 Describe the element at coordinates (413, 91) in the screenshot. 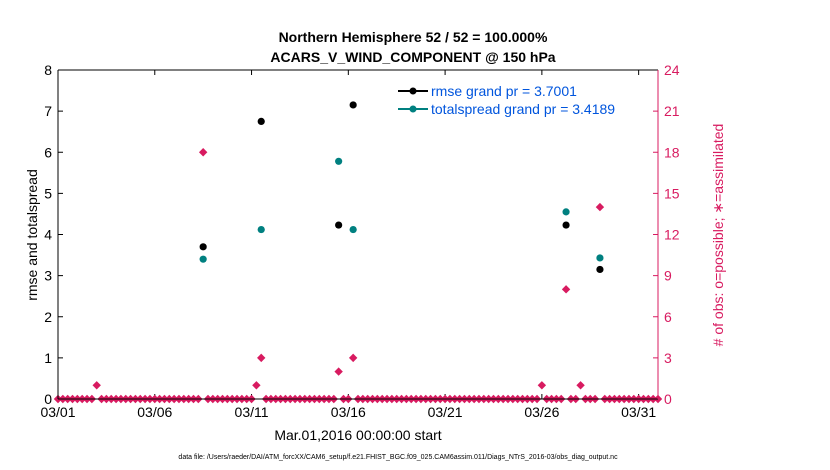

I see `legend-rmse-marker` at that location.